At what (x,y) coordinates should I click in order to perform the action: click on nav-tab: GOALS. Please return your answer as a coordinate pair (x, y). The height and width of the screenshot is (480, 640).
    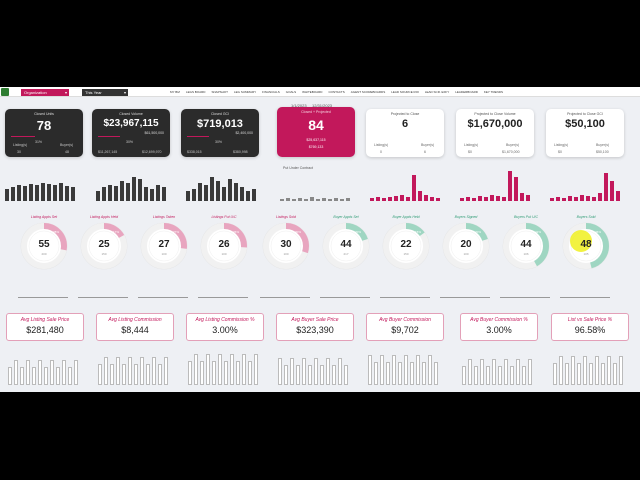
    Looking at the image, I should click on (291, 92).